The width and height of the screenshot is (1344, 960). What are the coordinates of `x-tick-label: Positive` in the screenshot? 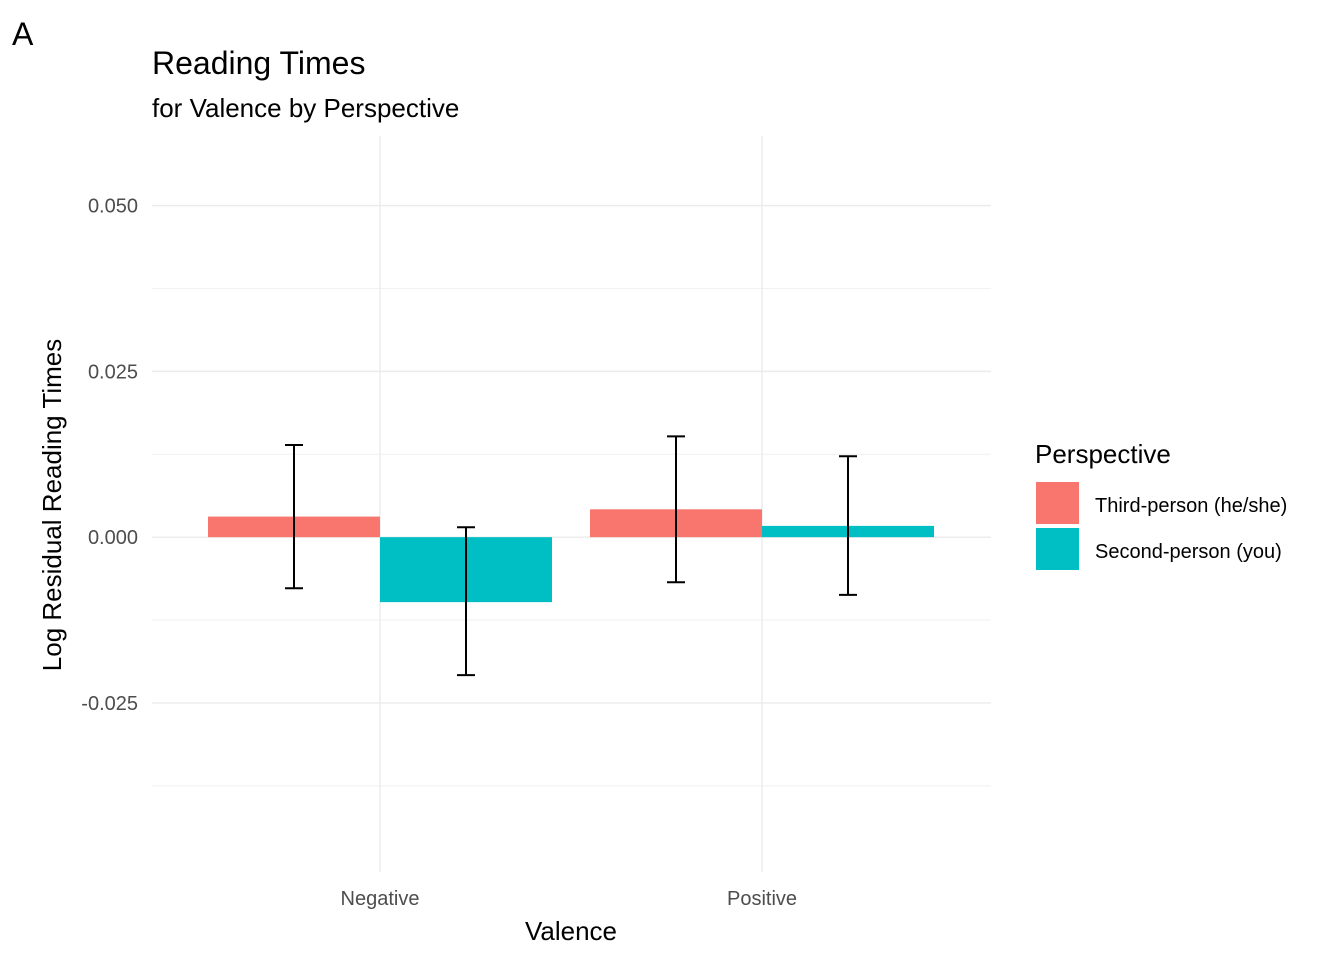 It's located at (762, 899).